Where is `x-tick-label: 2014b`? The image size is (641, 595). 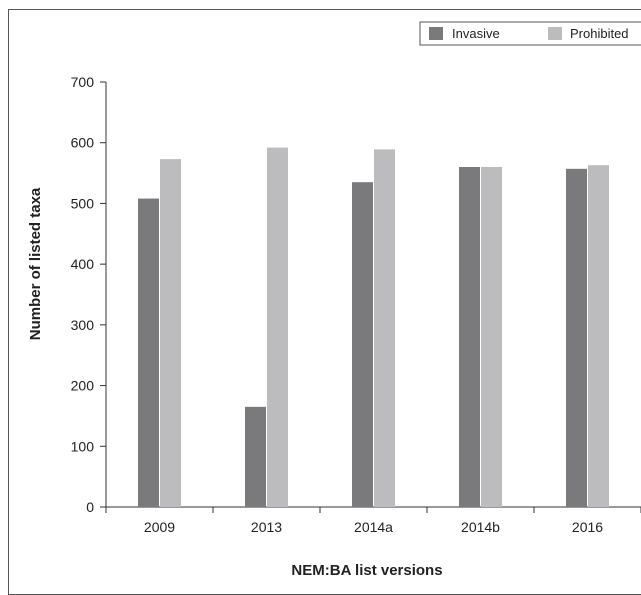 x-tick-label: 2014b is located at coordinates (480, 527).